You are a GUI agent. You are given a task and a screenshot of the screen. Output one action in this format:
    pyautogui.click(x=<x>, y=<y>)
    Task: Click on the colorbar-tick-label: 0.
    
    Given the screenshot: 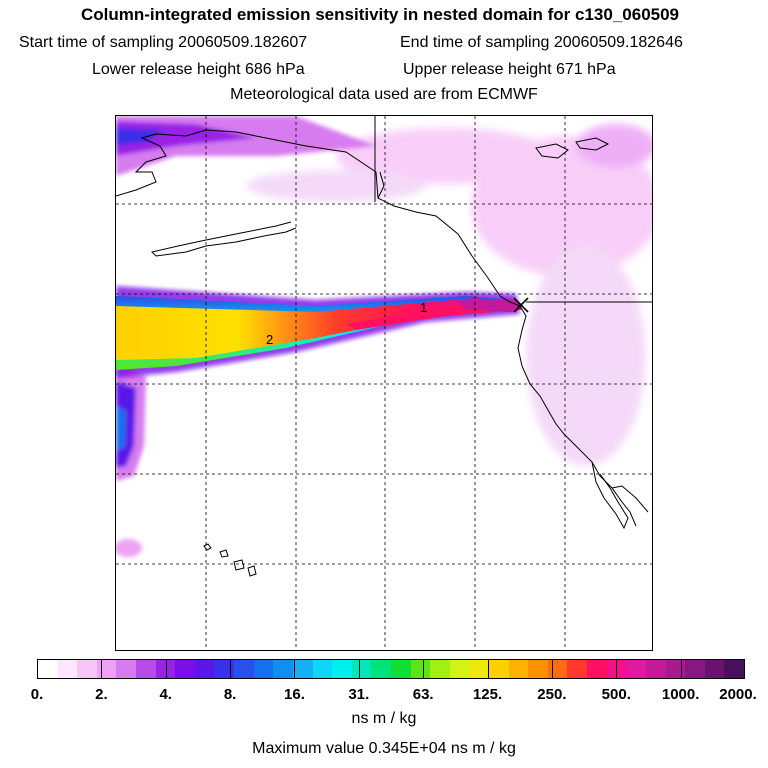 What is the action you would take?
    pyautogui.click(x=37, y=694)
    